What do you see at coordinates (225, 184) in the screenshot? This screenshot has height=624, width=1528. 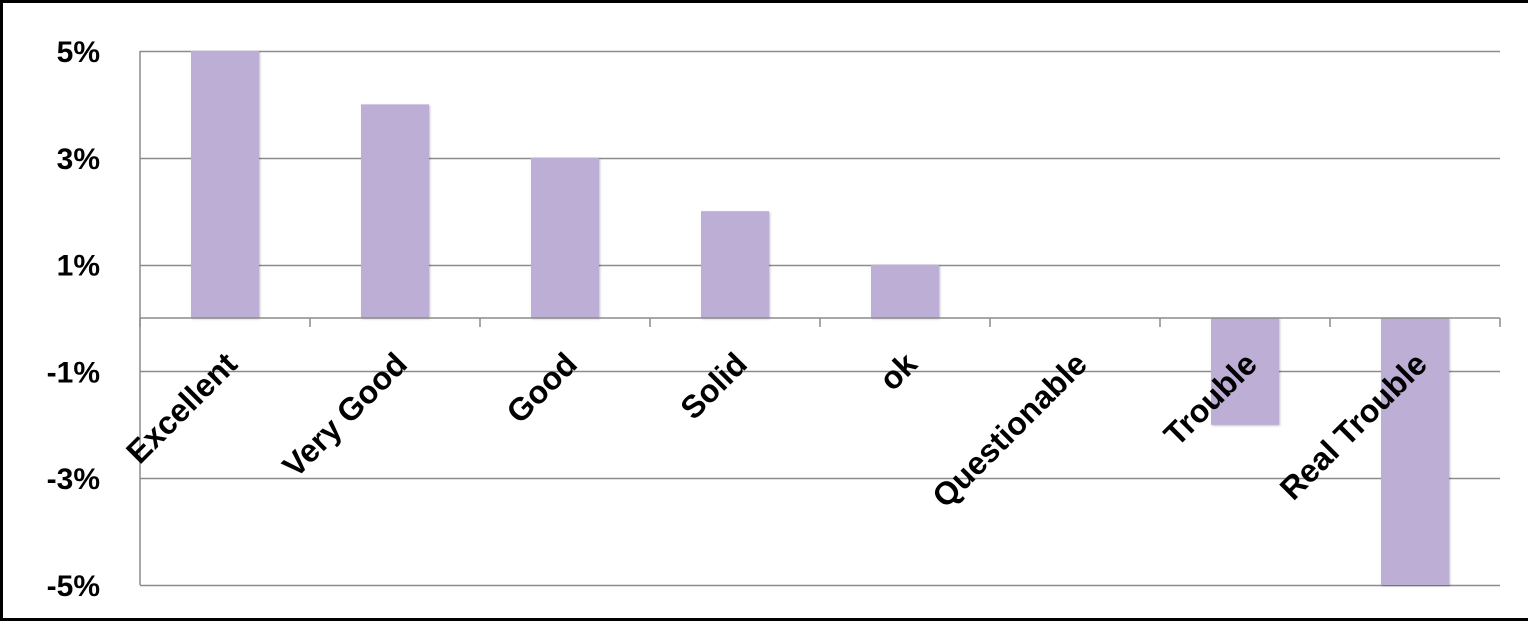 I see `bar-excellent` at bounding box center [225, 184].